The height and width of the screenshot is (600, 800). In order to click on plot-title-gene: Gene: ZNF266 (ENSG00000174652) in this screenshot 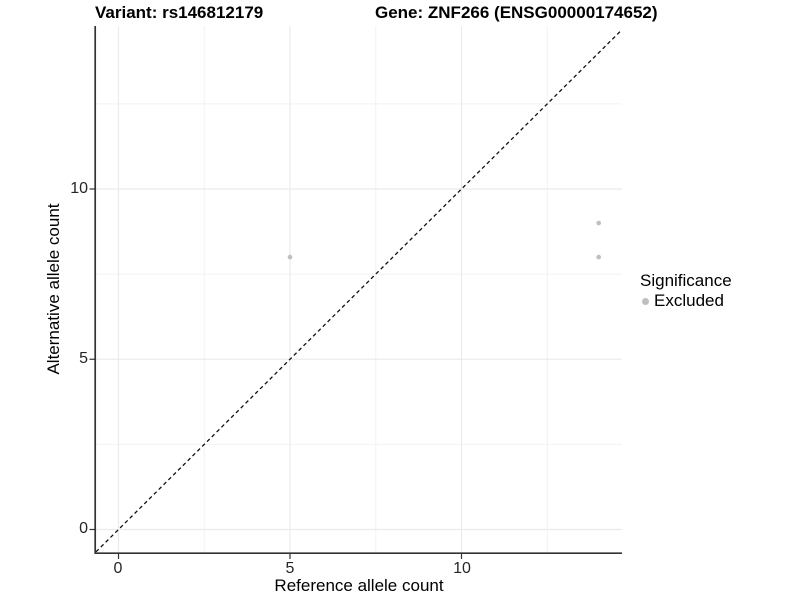, I will do `click(516, 12)`.